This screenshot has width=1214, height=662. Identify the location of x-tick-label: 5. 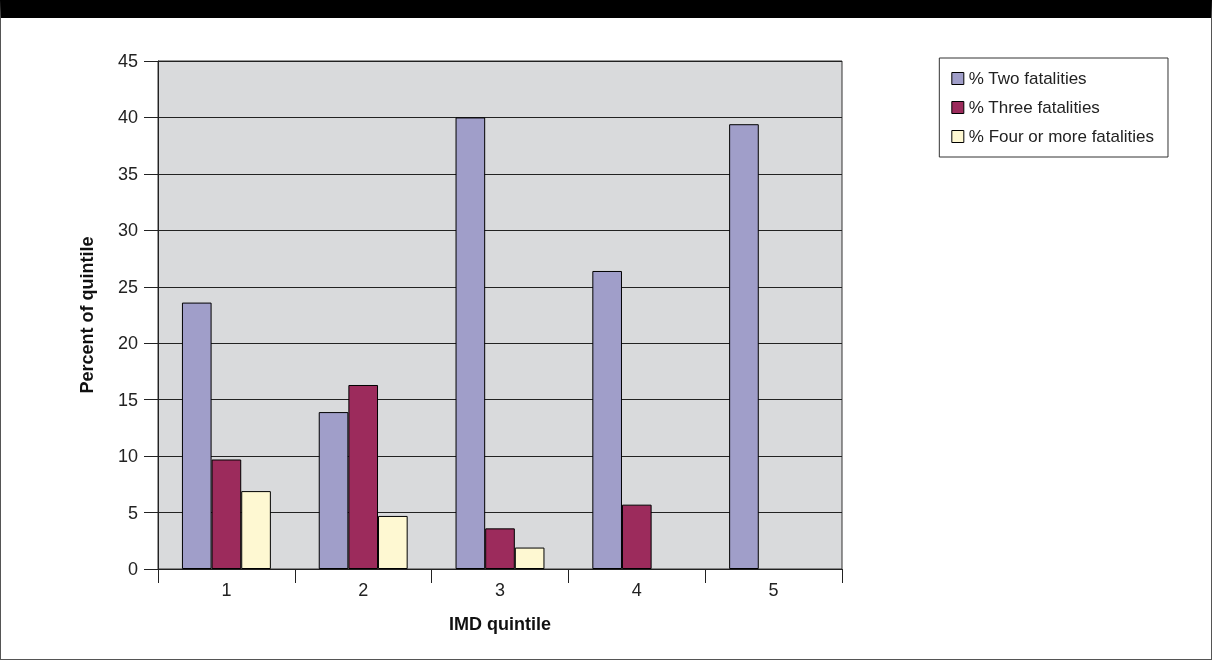
(773, 590).